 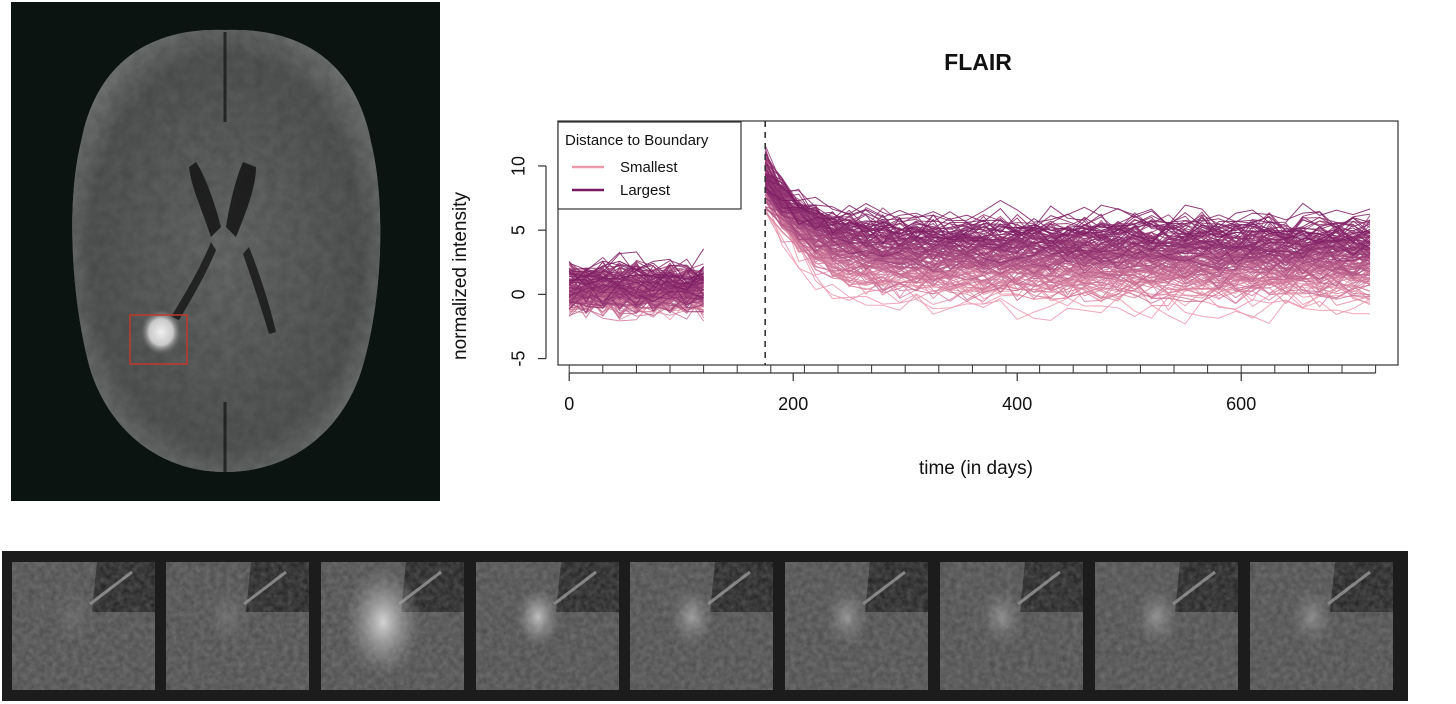 What do you see at coordinates (1017, 404) in the screenshot?
I see `x-tick-label: 400` at bounding box center [1017, 404].